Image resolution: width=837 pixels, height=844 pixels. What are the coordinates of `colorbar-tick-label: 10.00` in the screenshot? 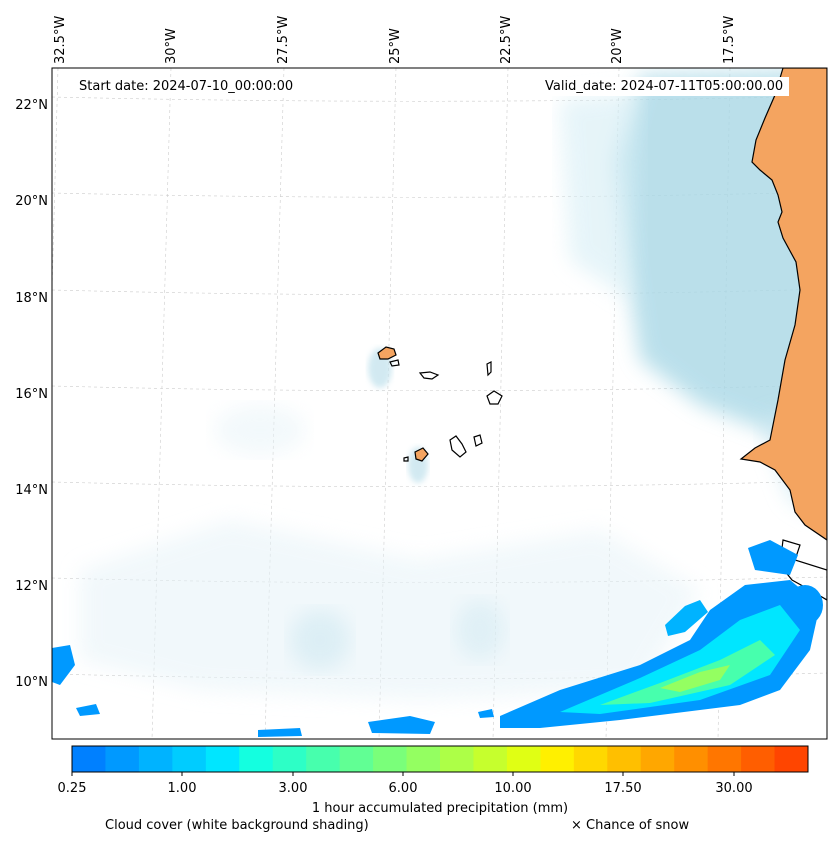 It's located at (513, 788).